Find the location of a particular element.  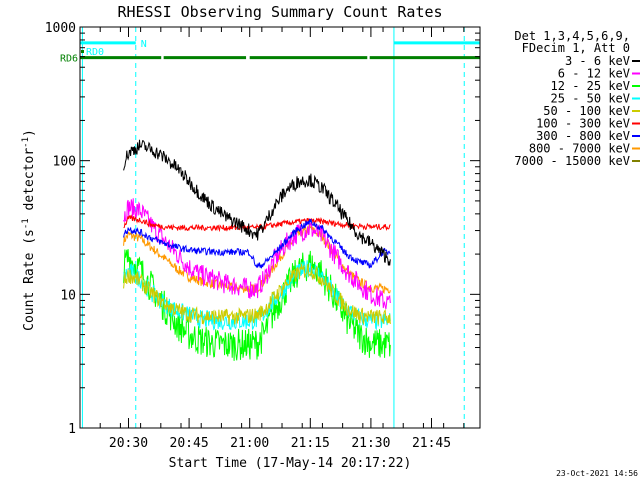

legend-label: 25 - 50 keV is located at coordinates (590, 99).